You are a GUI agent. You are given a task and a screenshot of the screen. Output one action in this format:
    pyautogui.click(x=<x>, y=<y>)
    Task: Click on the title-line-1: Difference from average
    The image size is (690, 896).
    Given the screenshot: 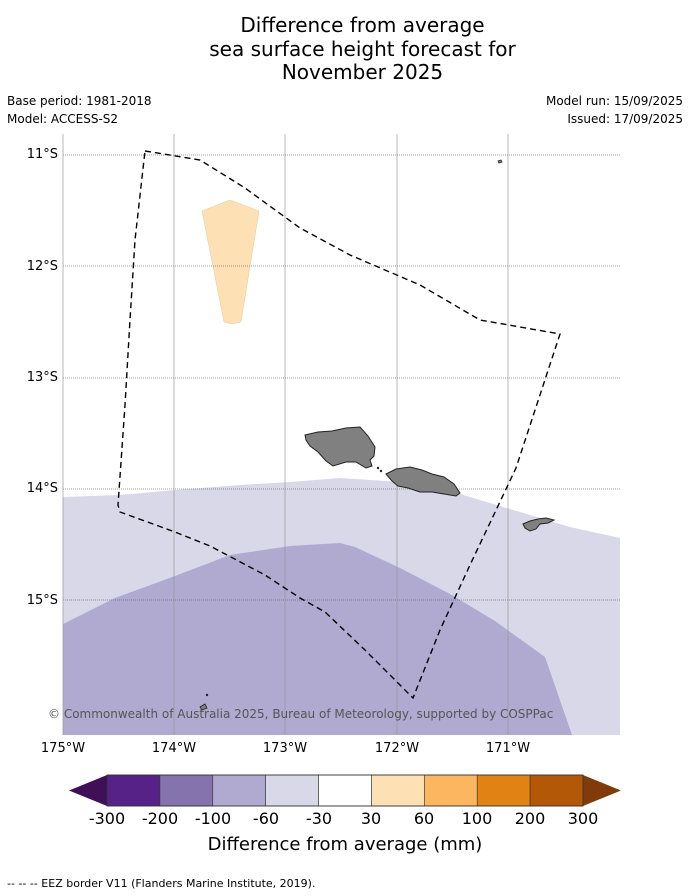 What is the action you would take?
    pyautogui.click(x=362, y=25)
    